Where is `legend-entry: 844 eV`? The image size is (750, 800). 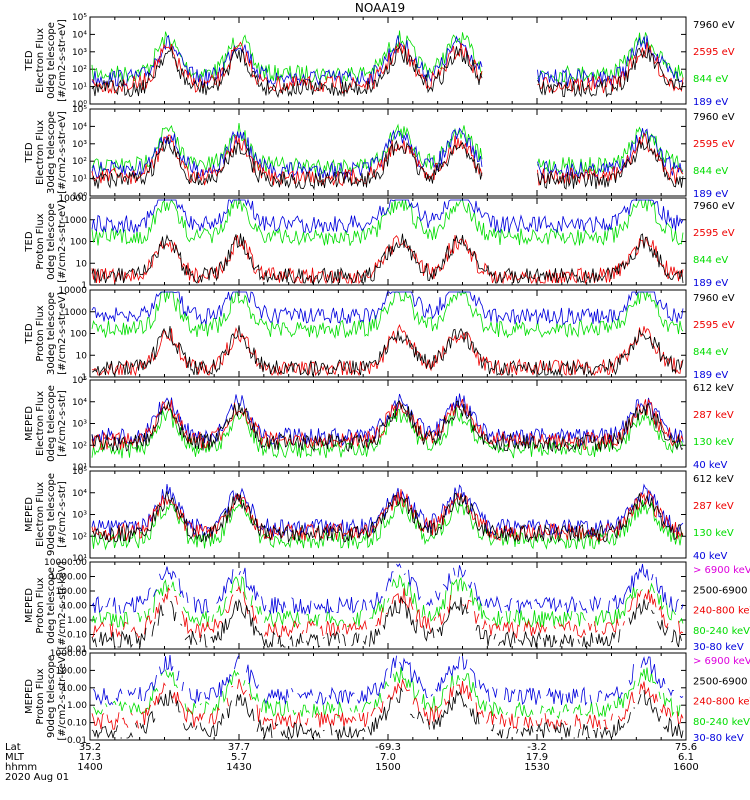 legend-entry: 844 eV is located at coordinates (710, 352).